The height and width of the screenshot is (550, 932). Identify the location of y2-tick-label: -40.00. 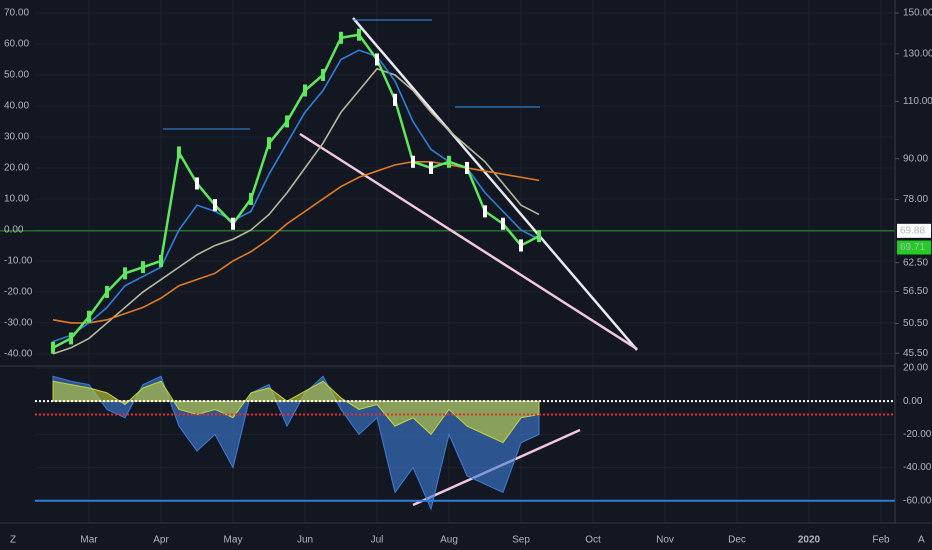
(917, 467).